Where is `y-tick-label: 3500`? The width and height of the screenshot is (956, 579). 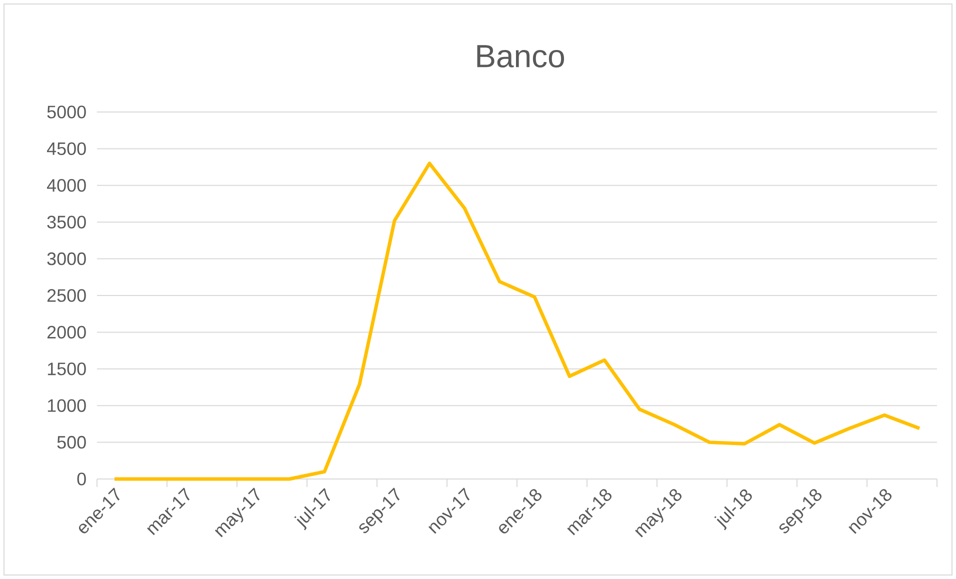
y-tick-label: 3500 is located at coordinates (66, 222).